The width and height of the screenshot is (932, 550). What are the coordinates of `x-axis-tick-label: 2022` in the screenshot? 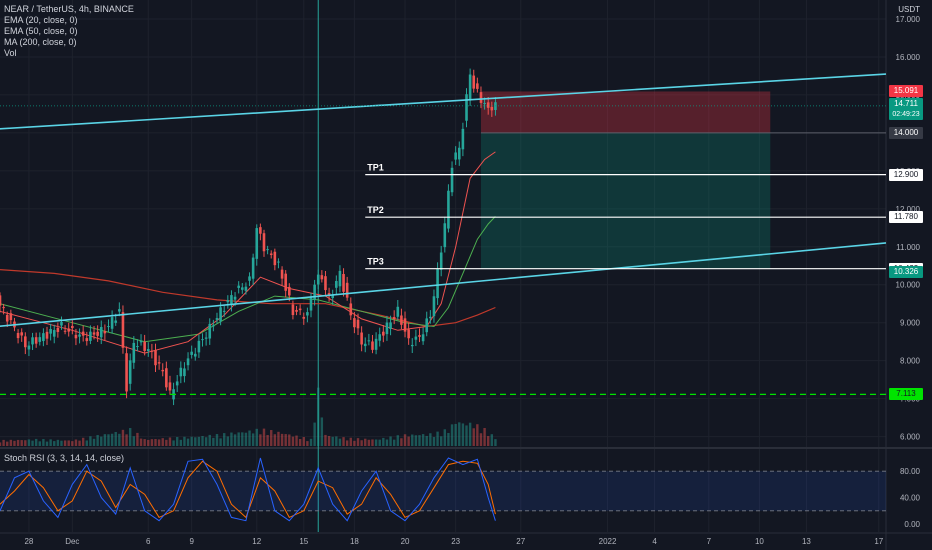 It's located at (608, 541).